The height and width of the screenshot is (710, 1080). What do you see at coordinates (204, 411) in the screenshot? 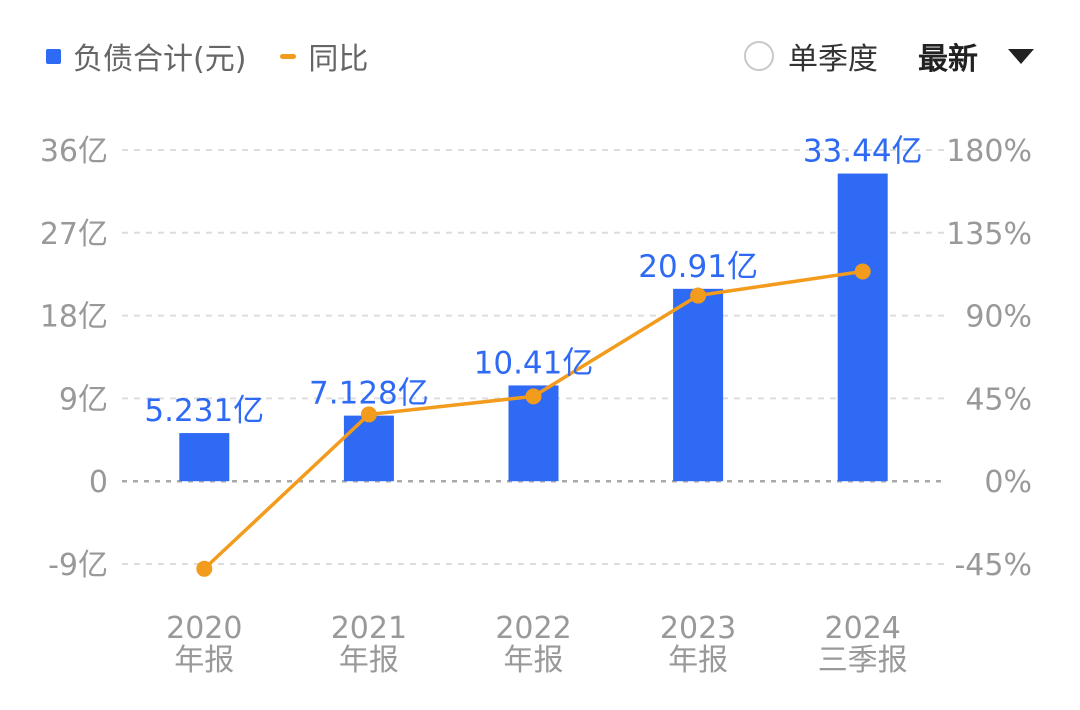
I see `bar-data-label: 5.231亿` at bounding box center [204, 411].